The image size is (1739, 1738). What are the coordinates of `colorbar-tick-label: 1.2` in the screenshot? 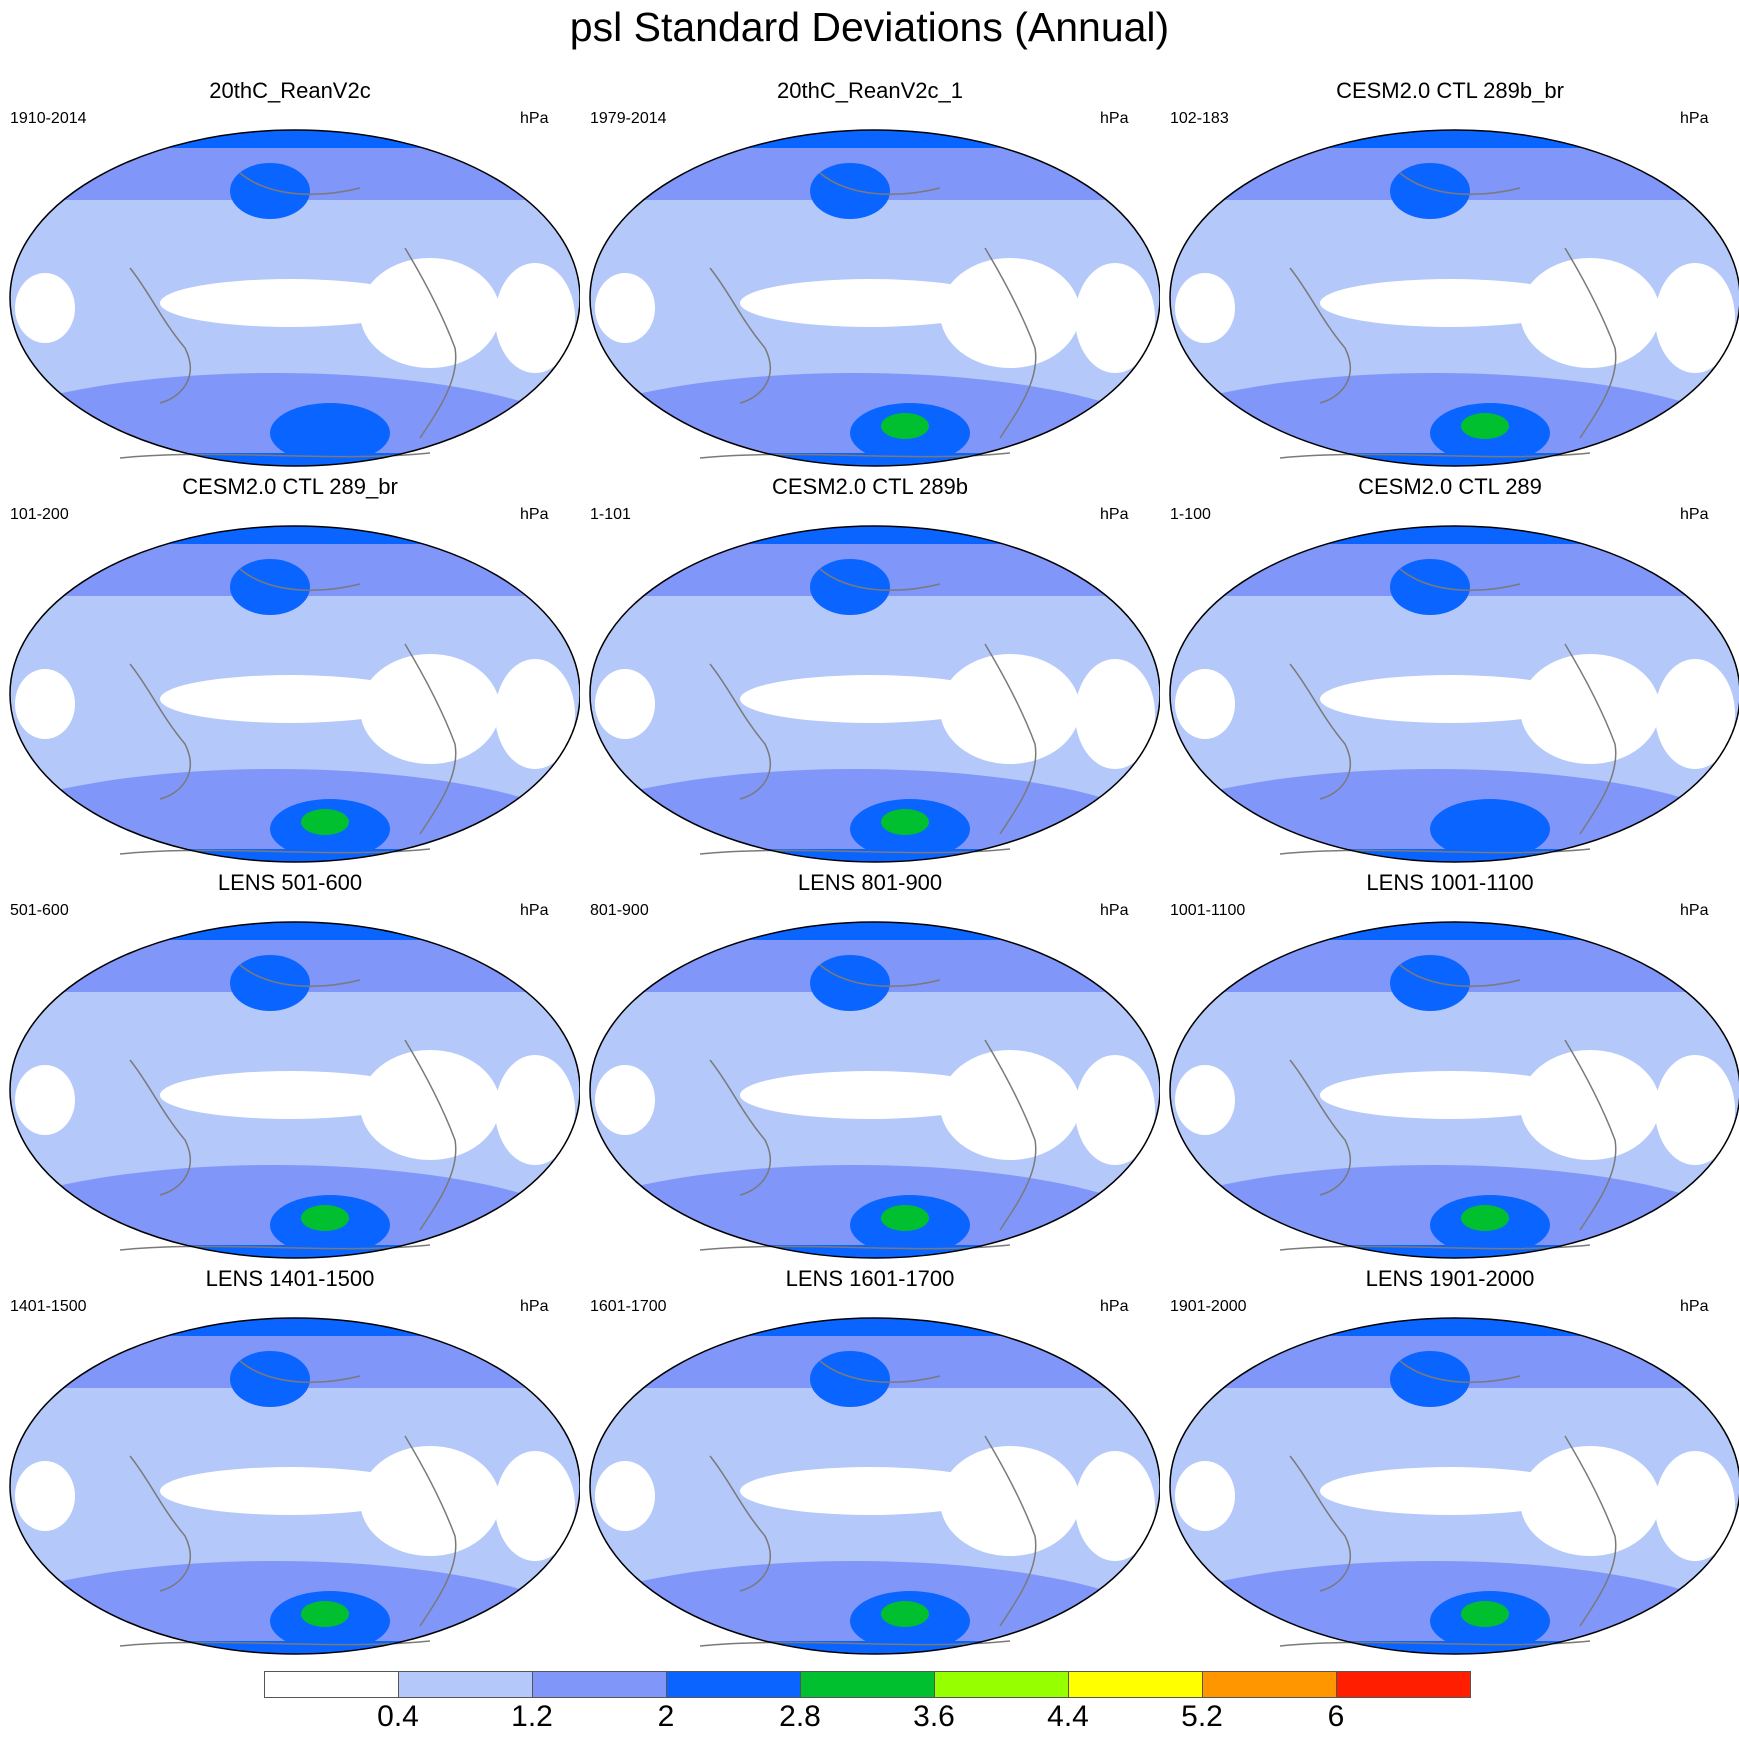 It's located at (532, 1716).